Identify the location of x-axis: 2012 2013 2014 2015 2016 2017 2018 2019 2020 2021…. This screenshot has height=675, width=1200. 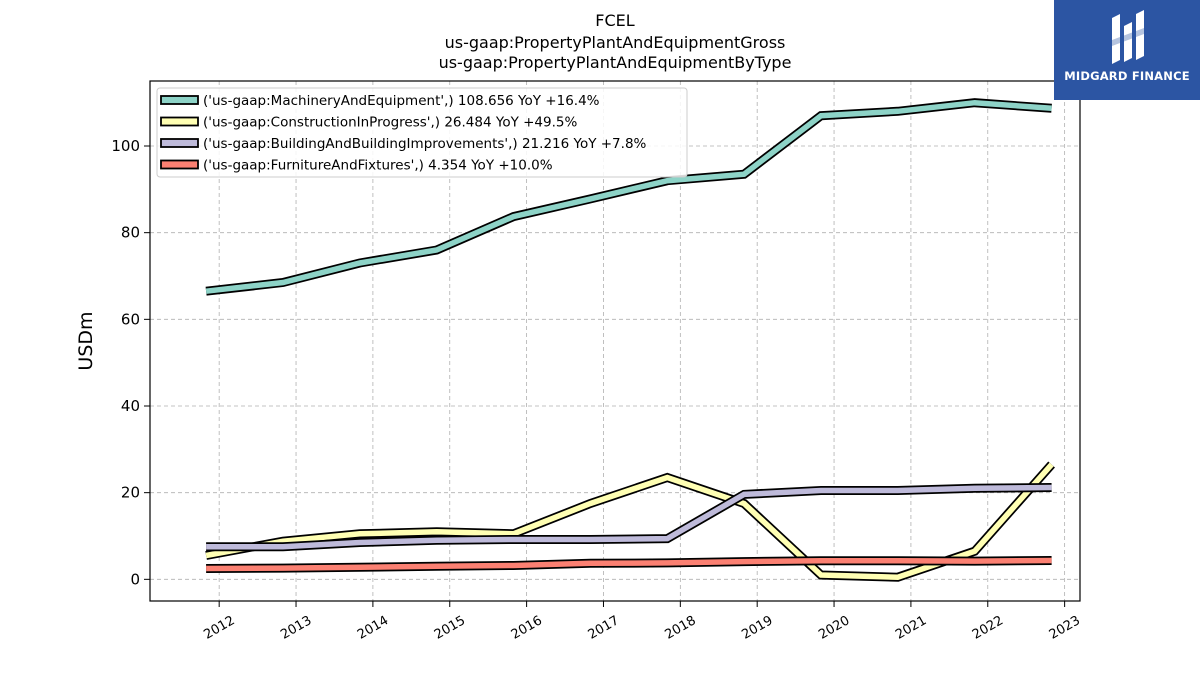
(642, 622).